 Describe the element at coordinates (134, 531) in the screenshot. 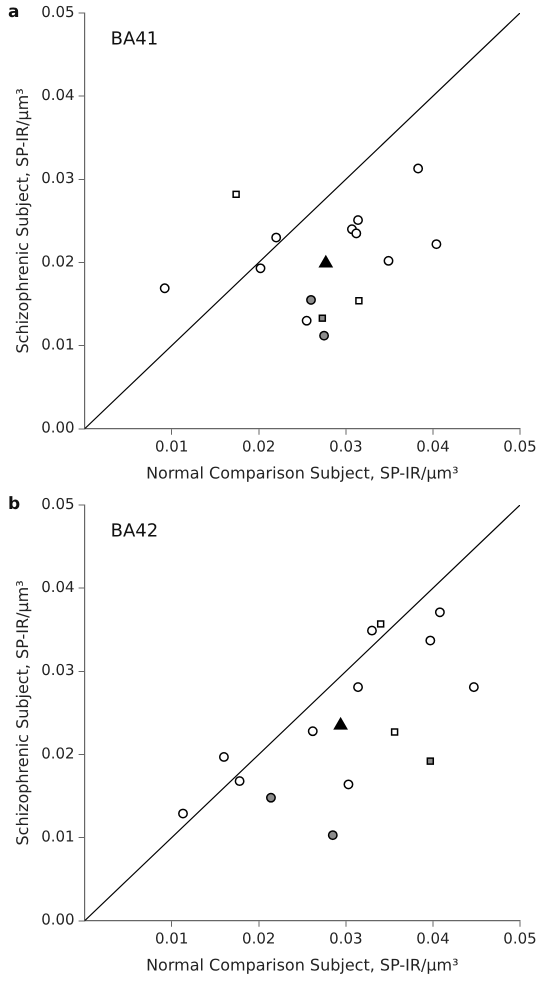

I see `text: BA42` at that location.